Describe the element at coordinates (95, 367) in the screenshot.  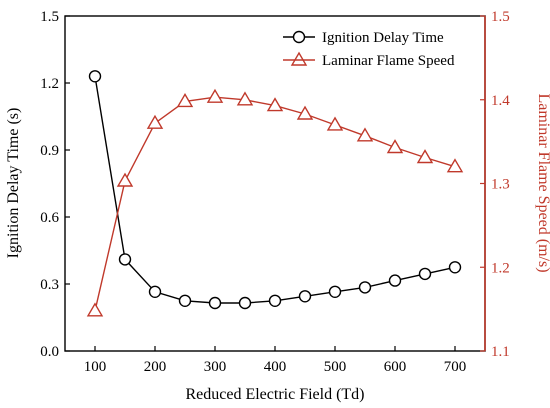
I see `x-tick-label: 100` at that location.